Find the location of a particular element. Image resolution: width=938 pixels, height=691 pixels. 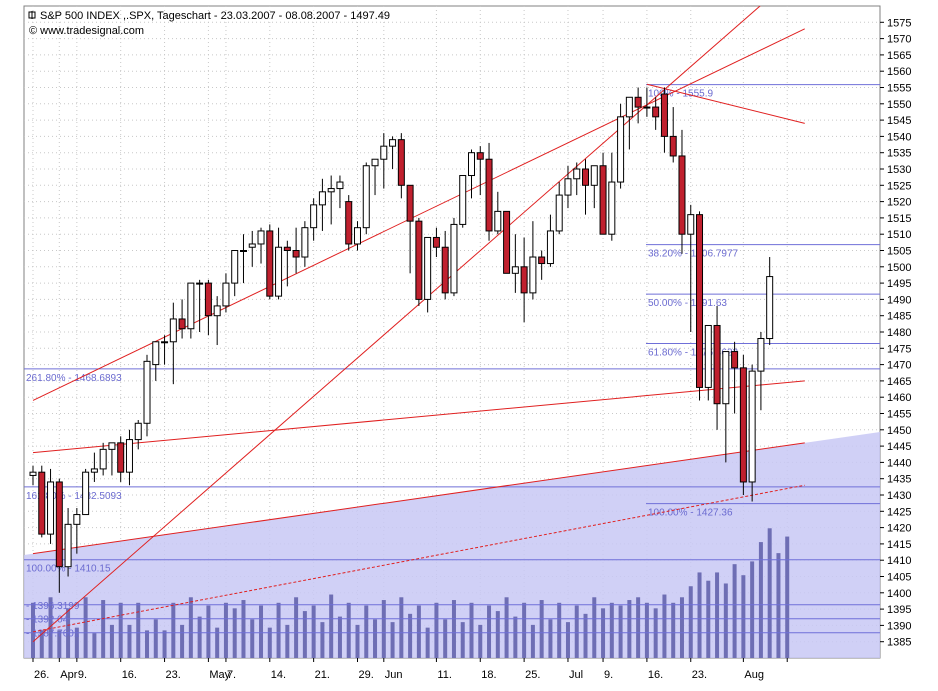

y-tick-label: 1505 is located at coordinates (899, 252).